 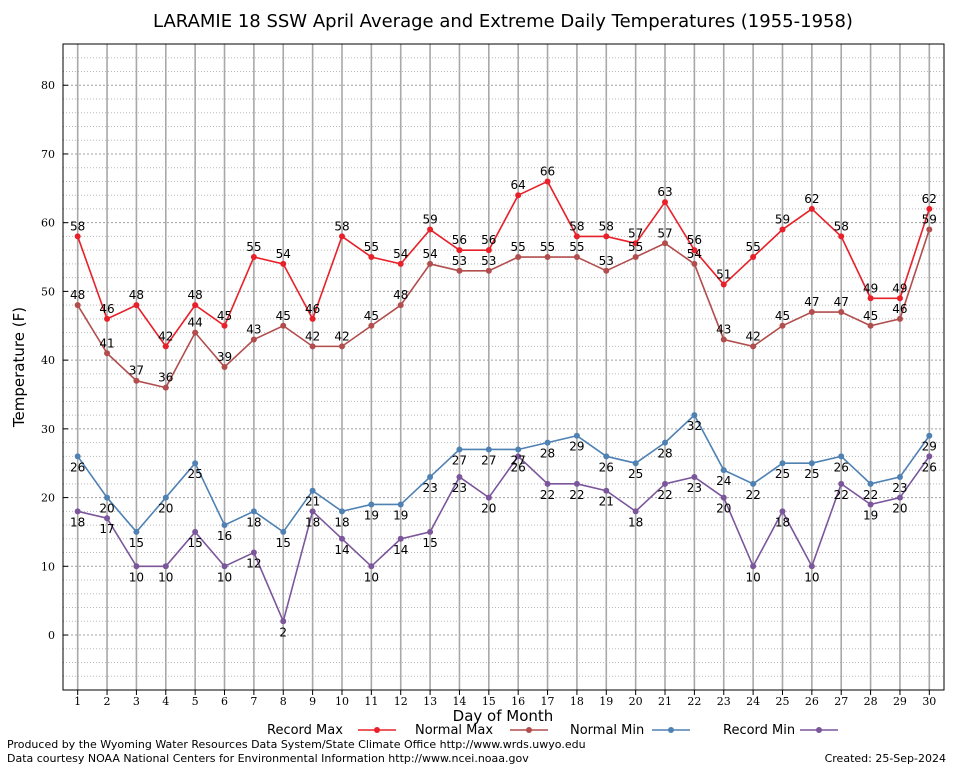 I want to click on legend-marker-normal-max, so click(x=529, y=730).